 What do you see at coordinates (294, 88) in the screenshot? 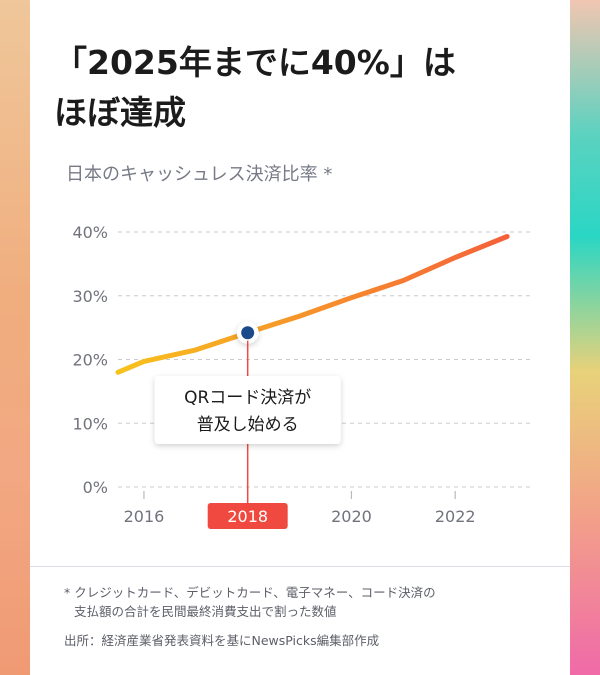
I see `headline: 「2025年までに40%」は ほぼ達成` at bounding box center [294, 88].